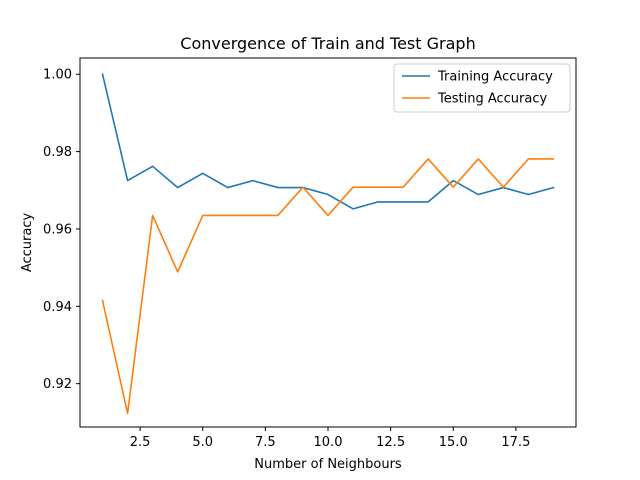  Describe the element at coordinates (265, 442) in the screenshot. I see `x-tick-label: 7.5` at that location.